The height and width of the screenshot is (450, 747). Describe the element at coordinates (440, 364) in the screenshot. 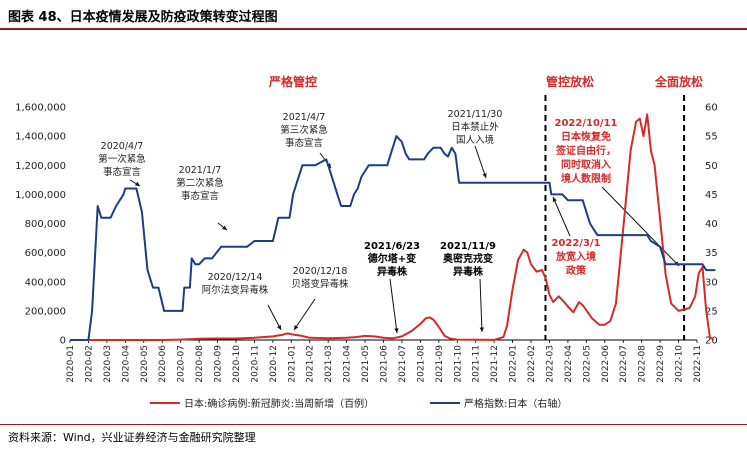

I see `x-tick-label: 2021-09` at that location.